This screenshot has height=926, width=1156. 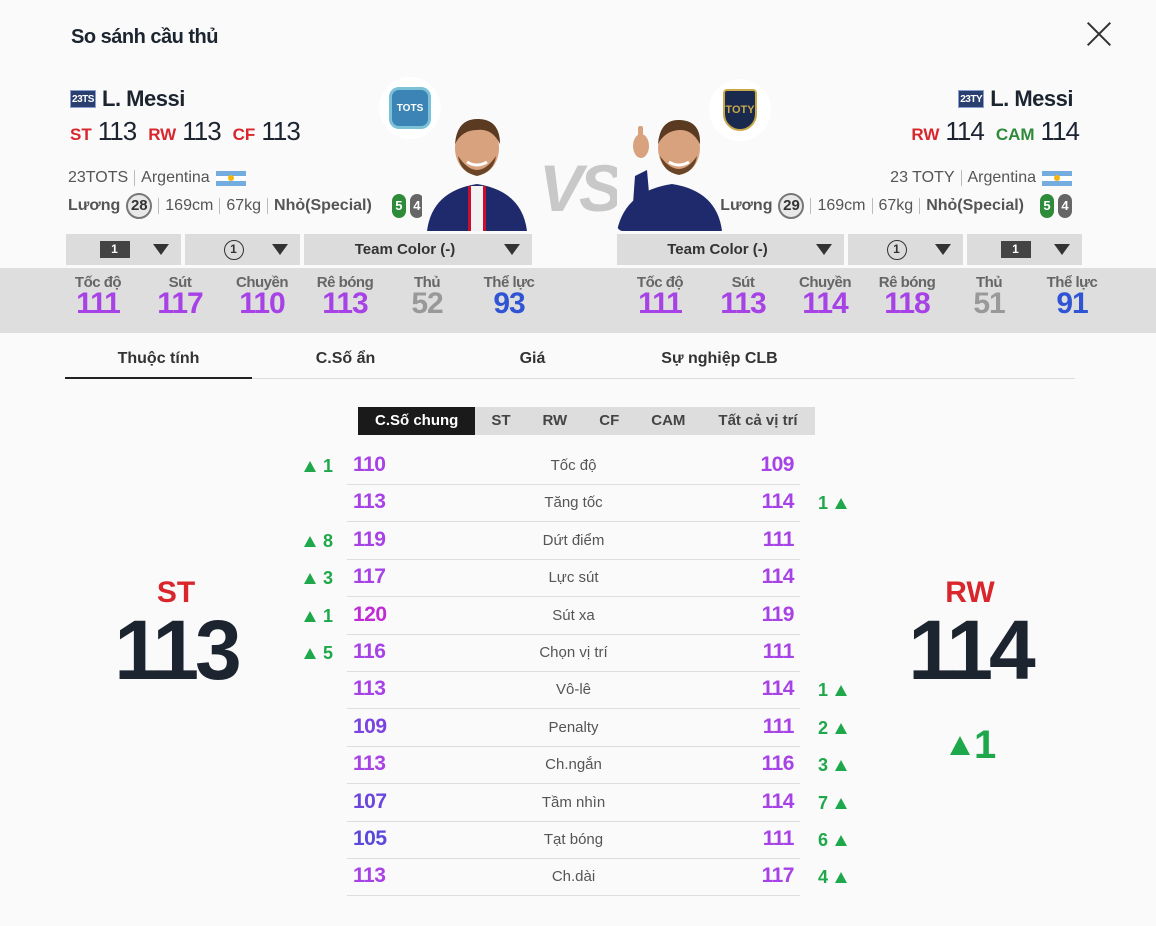 What do you see at coordinates (573, 504) in the screenshot?
I see `table-row: 113 Tăng tốc 114` at bounding box center [573, 504].